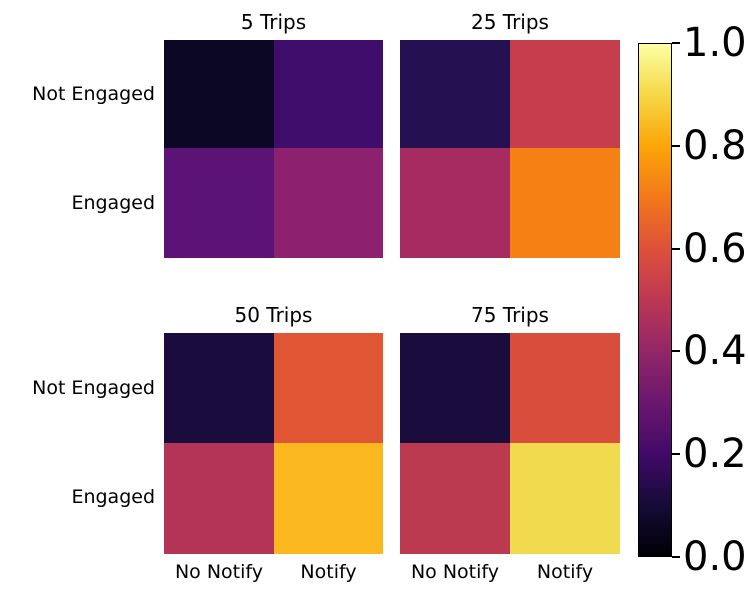 This screenshot has height=599, width=748. I want to click on colorbar, so click(655, 300).